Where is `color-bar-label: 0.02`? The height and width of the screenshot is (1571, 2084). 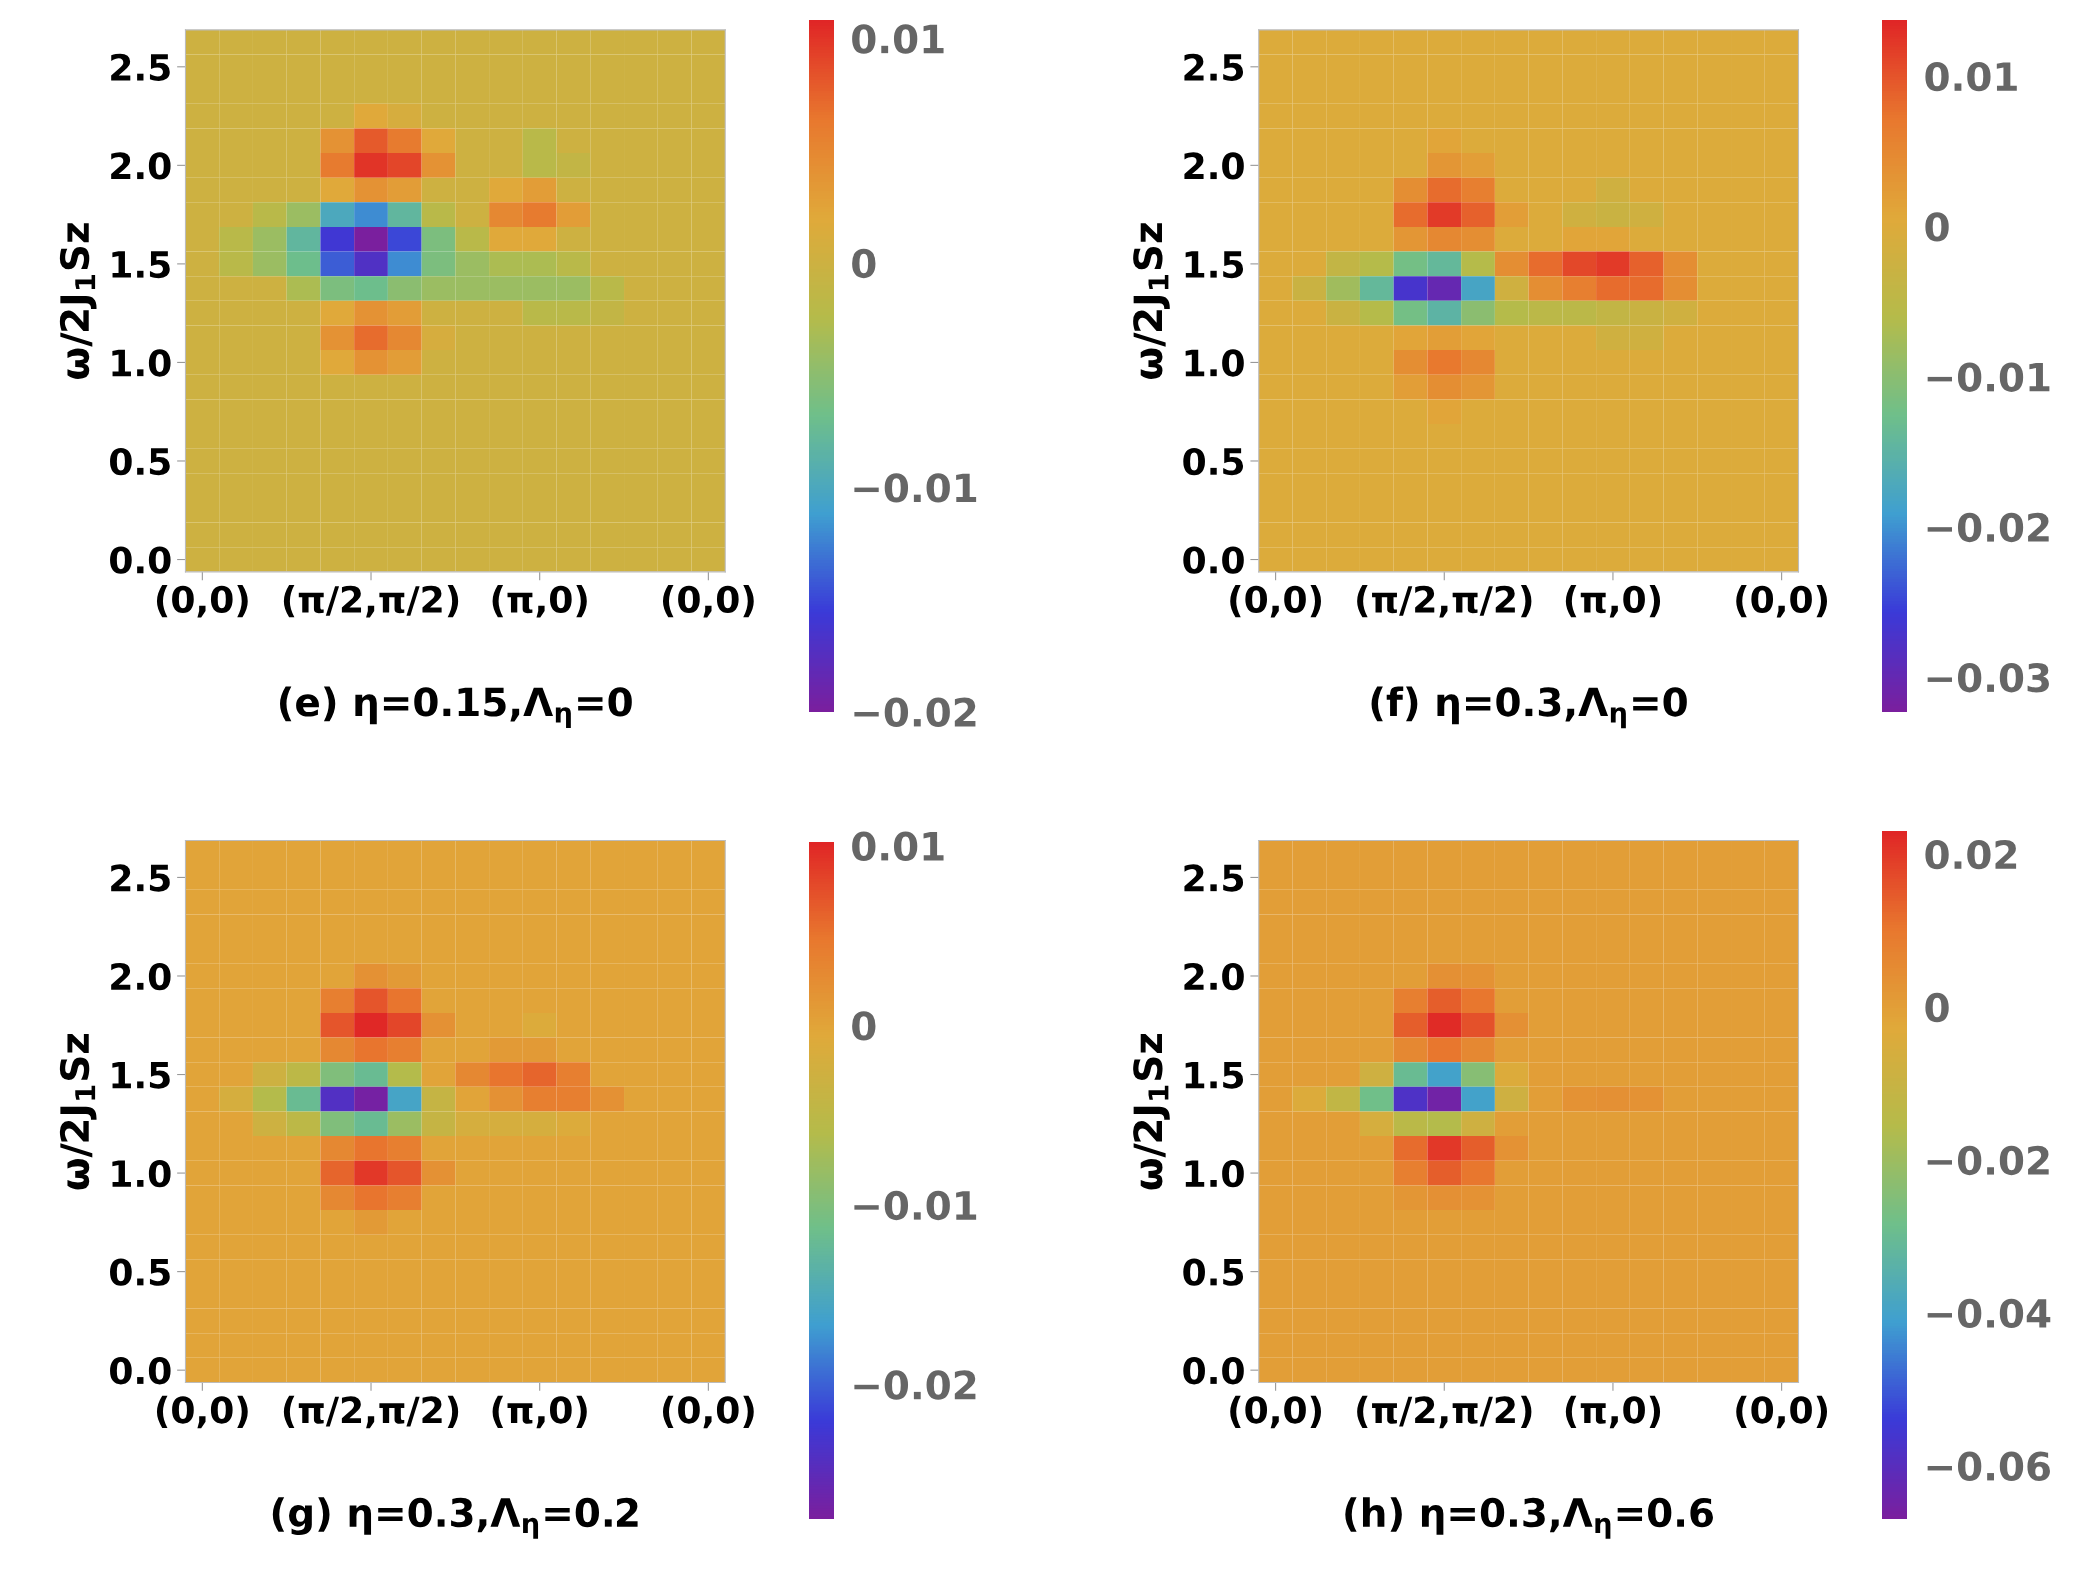 color-bar-label: 0.02 is located at coordinates (1971, 854).